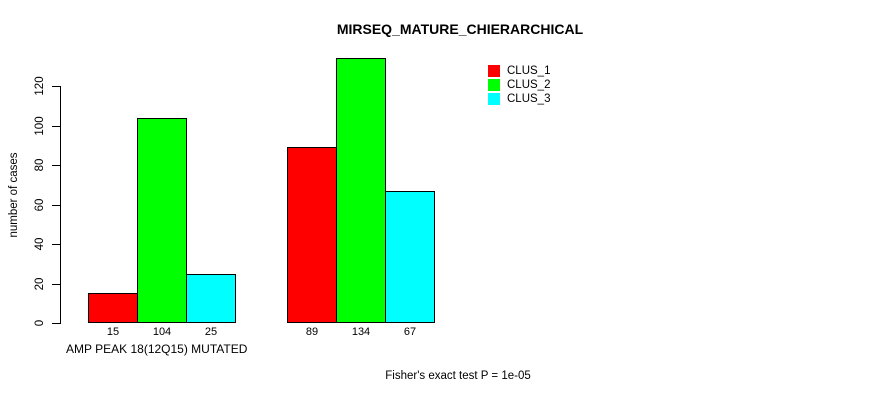 This screenshot has height=400, width=890. What do you see at coordinates (312, 332) in the screenshot?
I see `bar-value-label: 89` at bounding box center [312, 332].